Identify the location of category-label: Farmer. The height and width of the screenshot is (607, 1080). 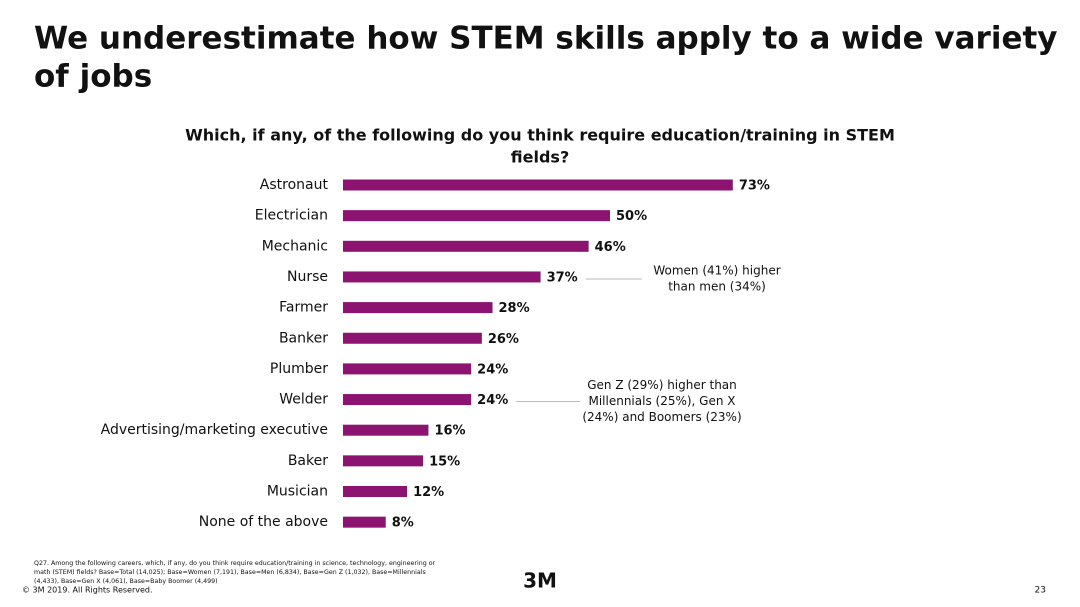
(303, 308).